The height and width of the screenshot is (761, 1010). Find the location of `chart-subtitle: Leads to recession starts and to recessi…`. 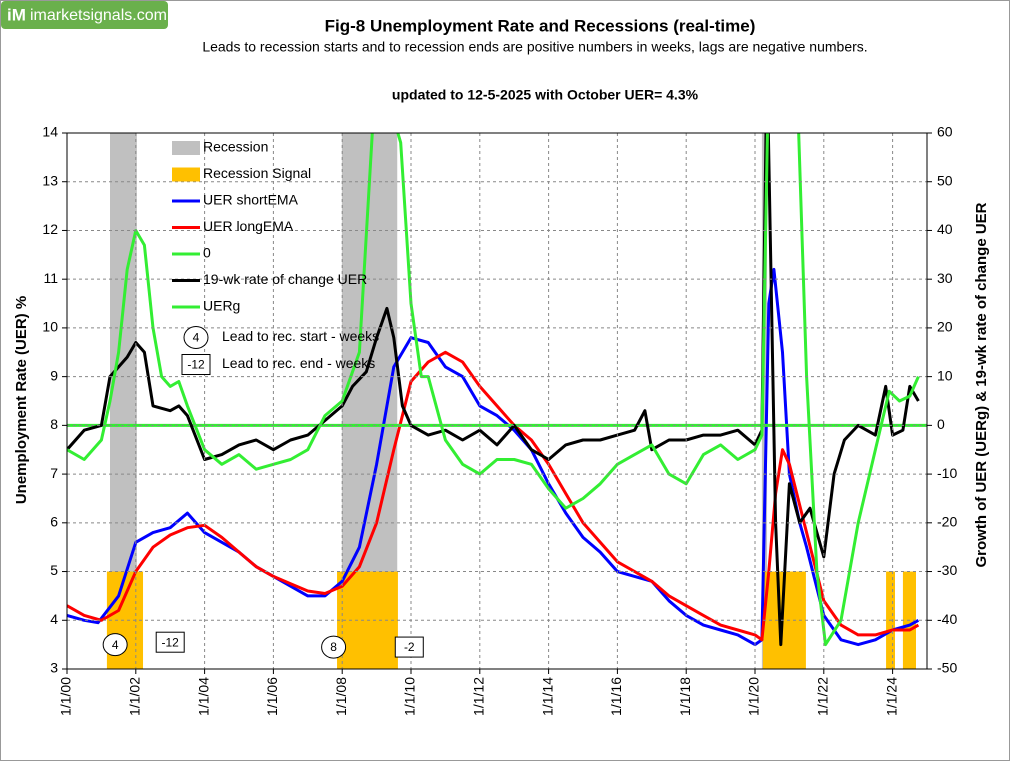

chart-subtitle: Leads to recession starts and to recessi… is located at coordinates (534, 47).